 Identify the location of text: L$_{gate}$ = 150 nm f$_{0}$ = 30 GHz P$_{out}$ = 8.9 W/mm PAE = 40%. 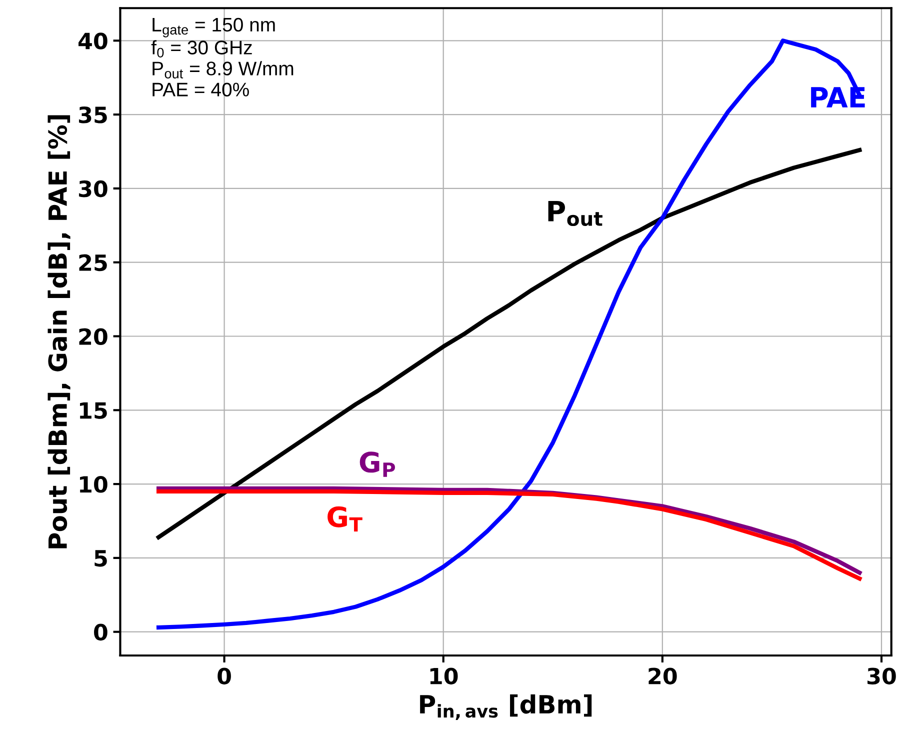
(222, 57).